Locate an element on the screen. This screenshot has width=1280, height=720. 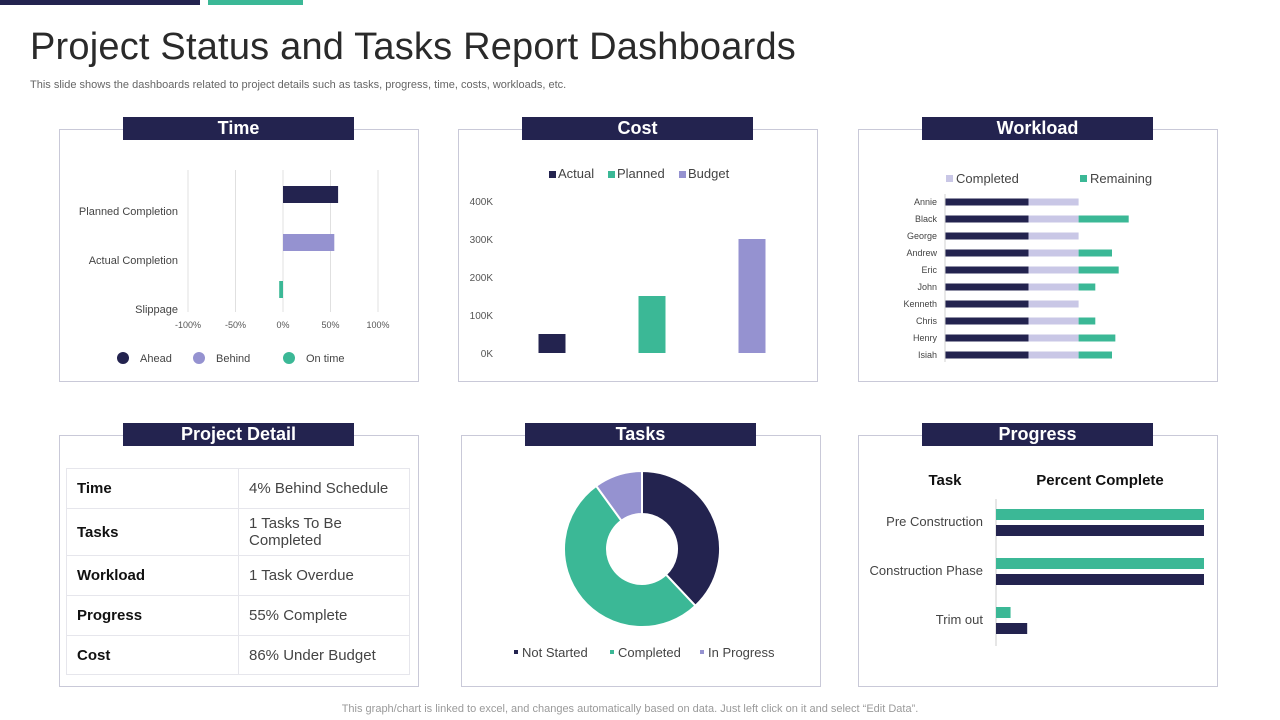
tasks-panel: Tasks Not Started Completed In Progress is located at coordinates (641, 555).